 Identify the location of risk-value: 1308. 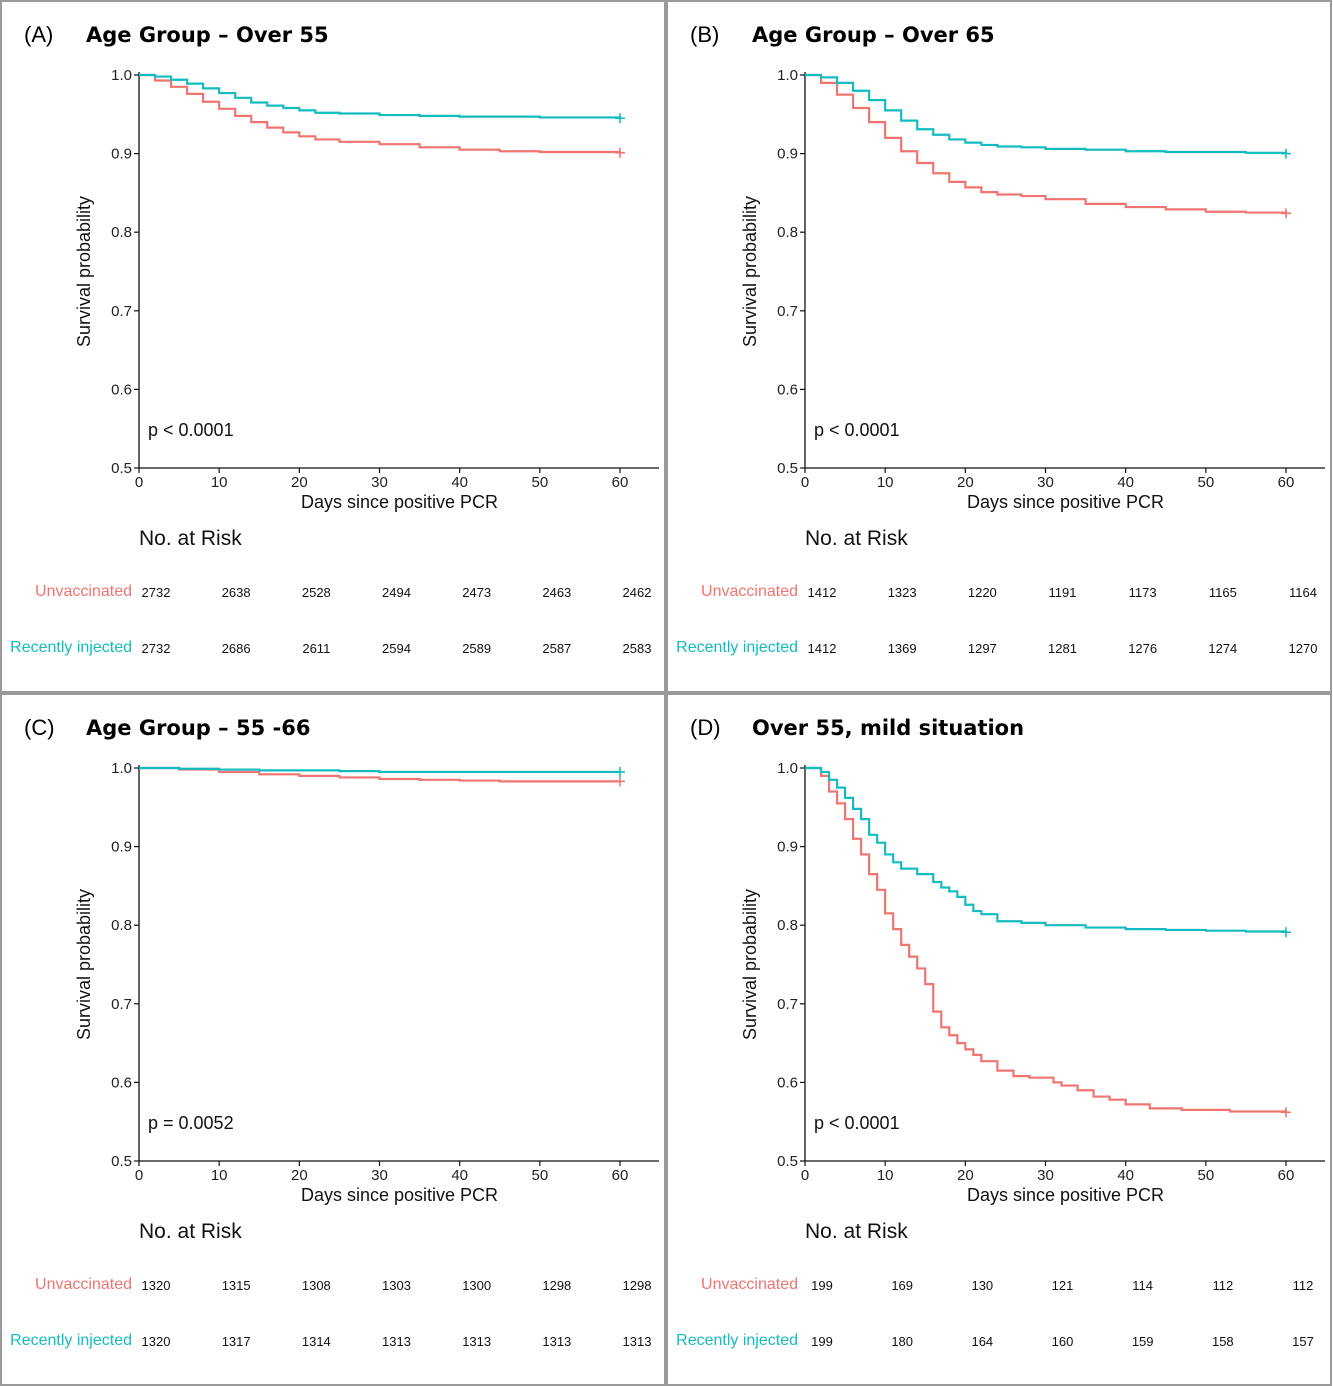
(316, 1285).